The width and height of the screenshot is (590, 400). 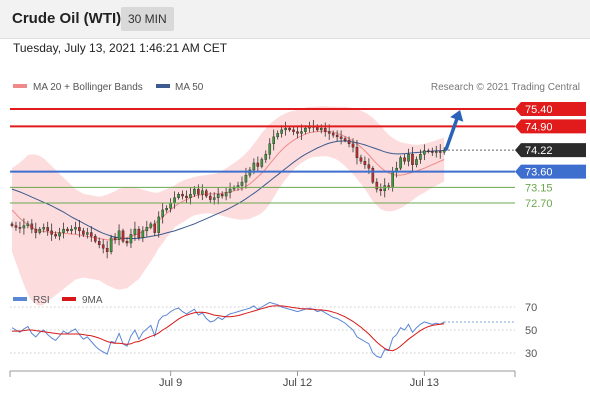 What do you see at coordinates (120, 48) in the screenshot?
I see `analysis-datetime: Tuesday, July 13, 2021 1:46:21 AM CET` at bounding box center [120, 48].